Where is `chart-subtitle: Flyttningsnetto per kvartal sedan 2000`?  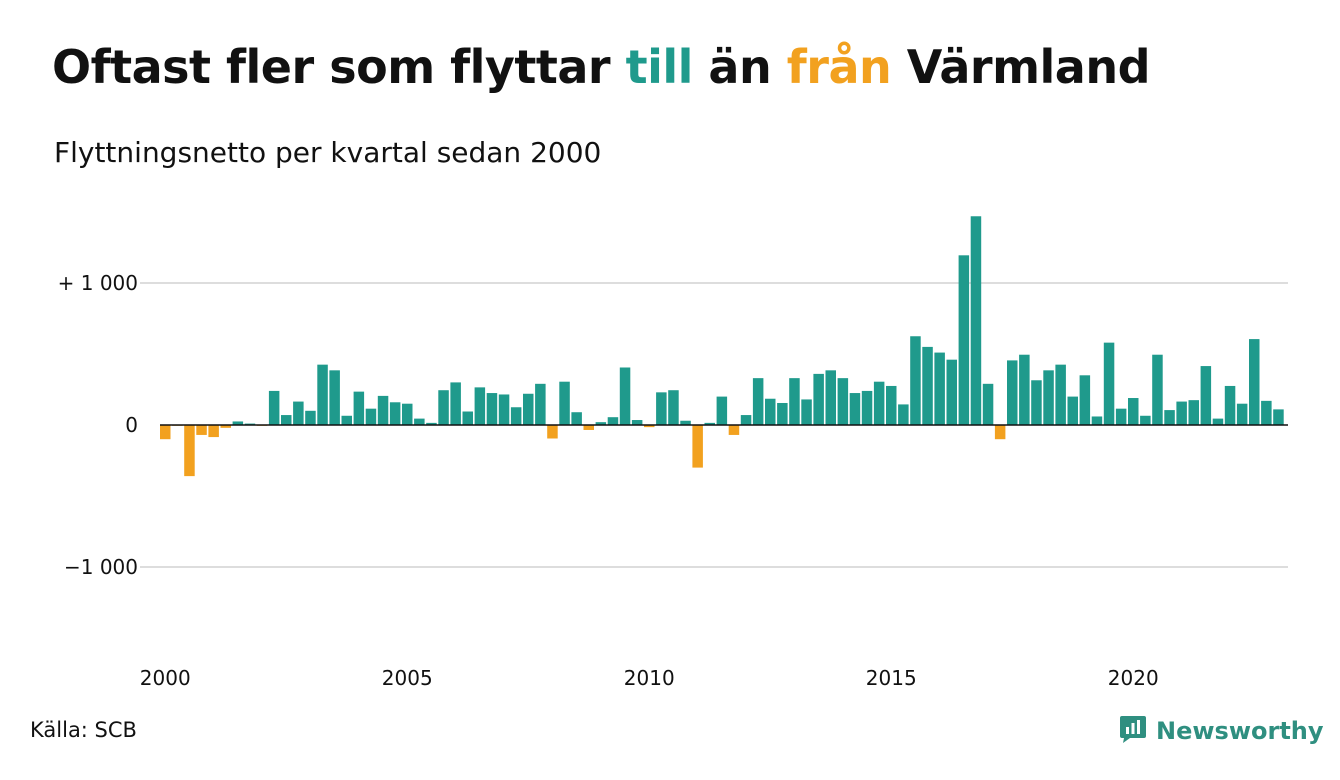 chart-subtitle: Flyttningsnetto per kvartal sedan 2000 is located at coordinates (328, 152).